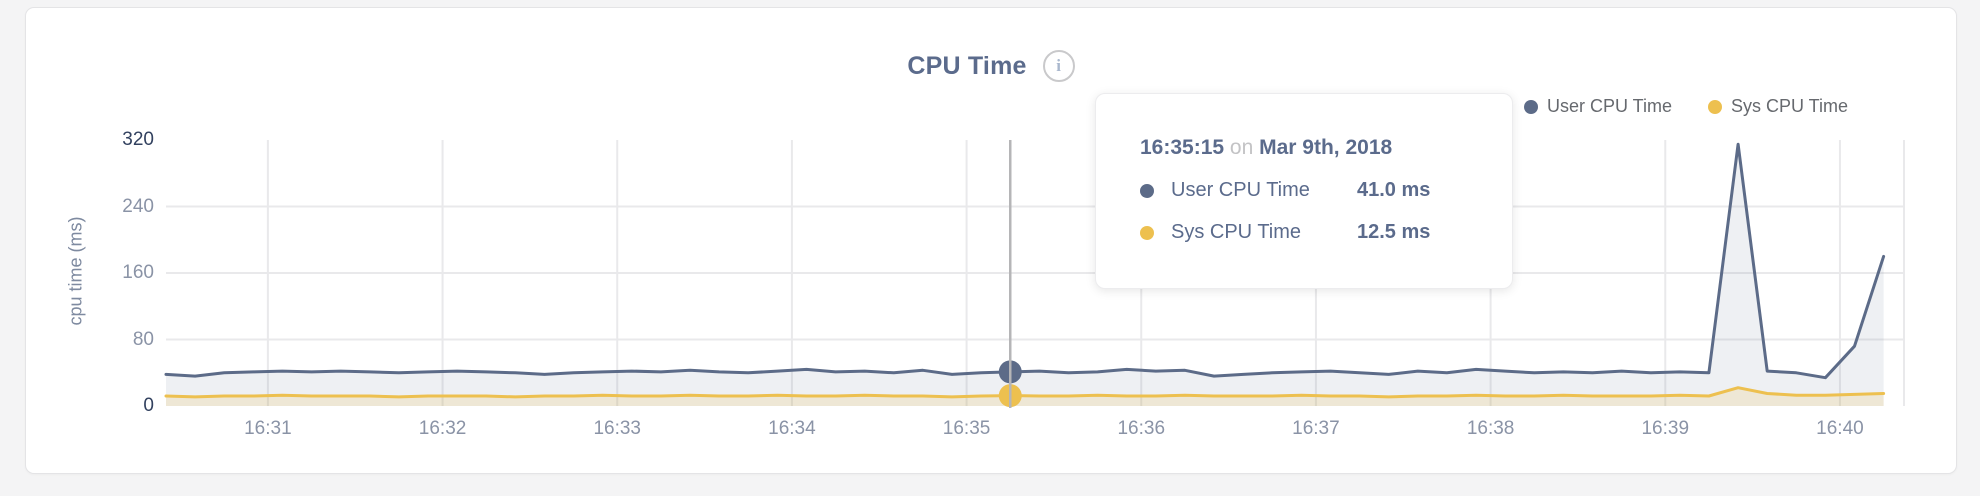 The image size is (1980, 496). I want to click on tooltip-time: 16:35:15, so click(1182, 147).